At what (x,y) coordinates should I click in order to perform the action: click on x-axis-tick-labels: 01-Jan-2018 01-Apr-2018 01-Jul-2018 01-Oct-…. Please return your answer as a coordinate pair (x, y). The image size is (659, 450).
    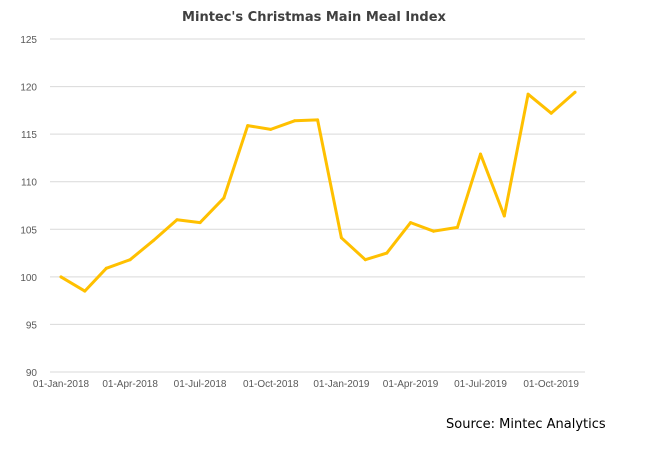
    Looking at the image, I should click on (306, 384).